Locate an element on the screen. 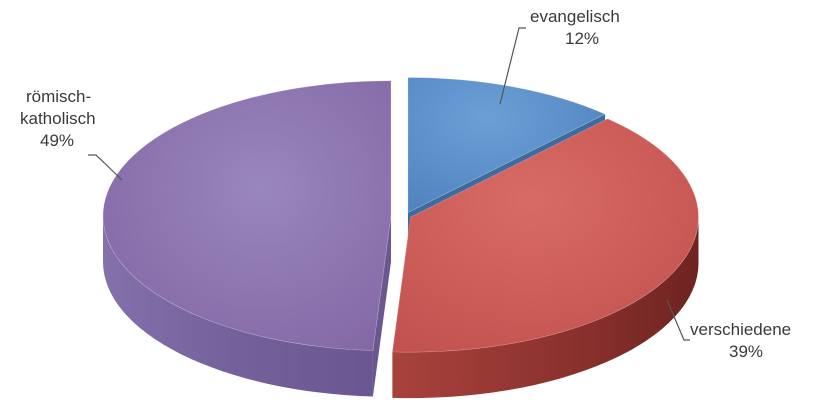  slice-value-evangelisch: 12% is located at coordinates (582, 38).